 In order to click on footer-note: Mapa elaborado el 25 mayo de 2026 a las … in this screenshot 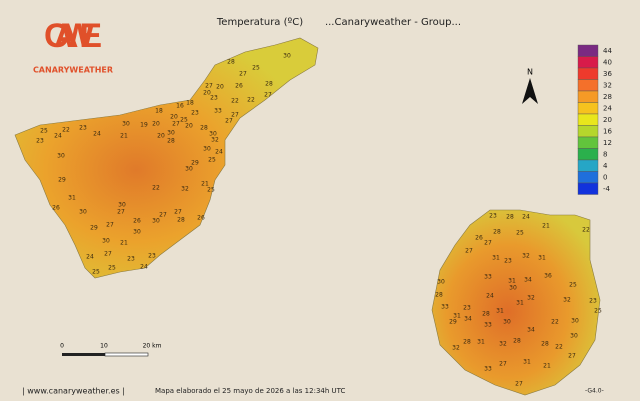, I will do `click(250, 391)`.